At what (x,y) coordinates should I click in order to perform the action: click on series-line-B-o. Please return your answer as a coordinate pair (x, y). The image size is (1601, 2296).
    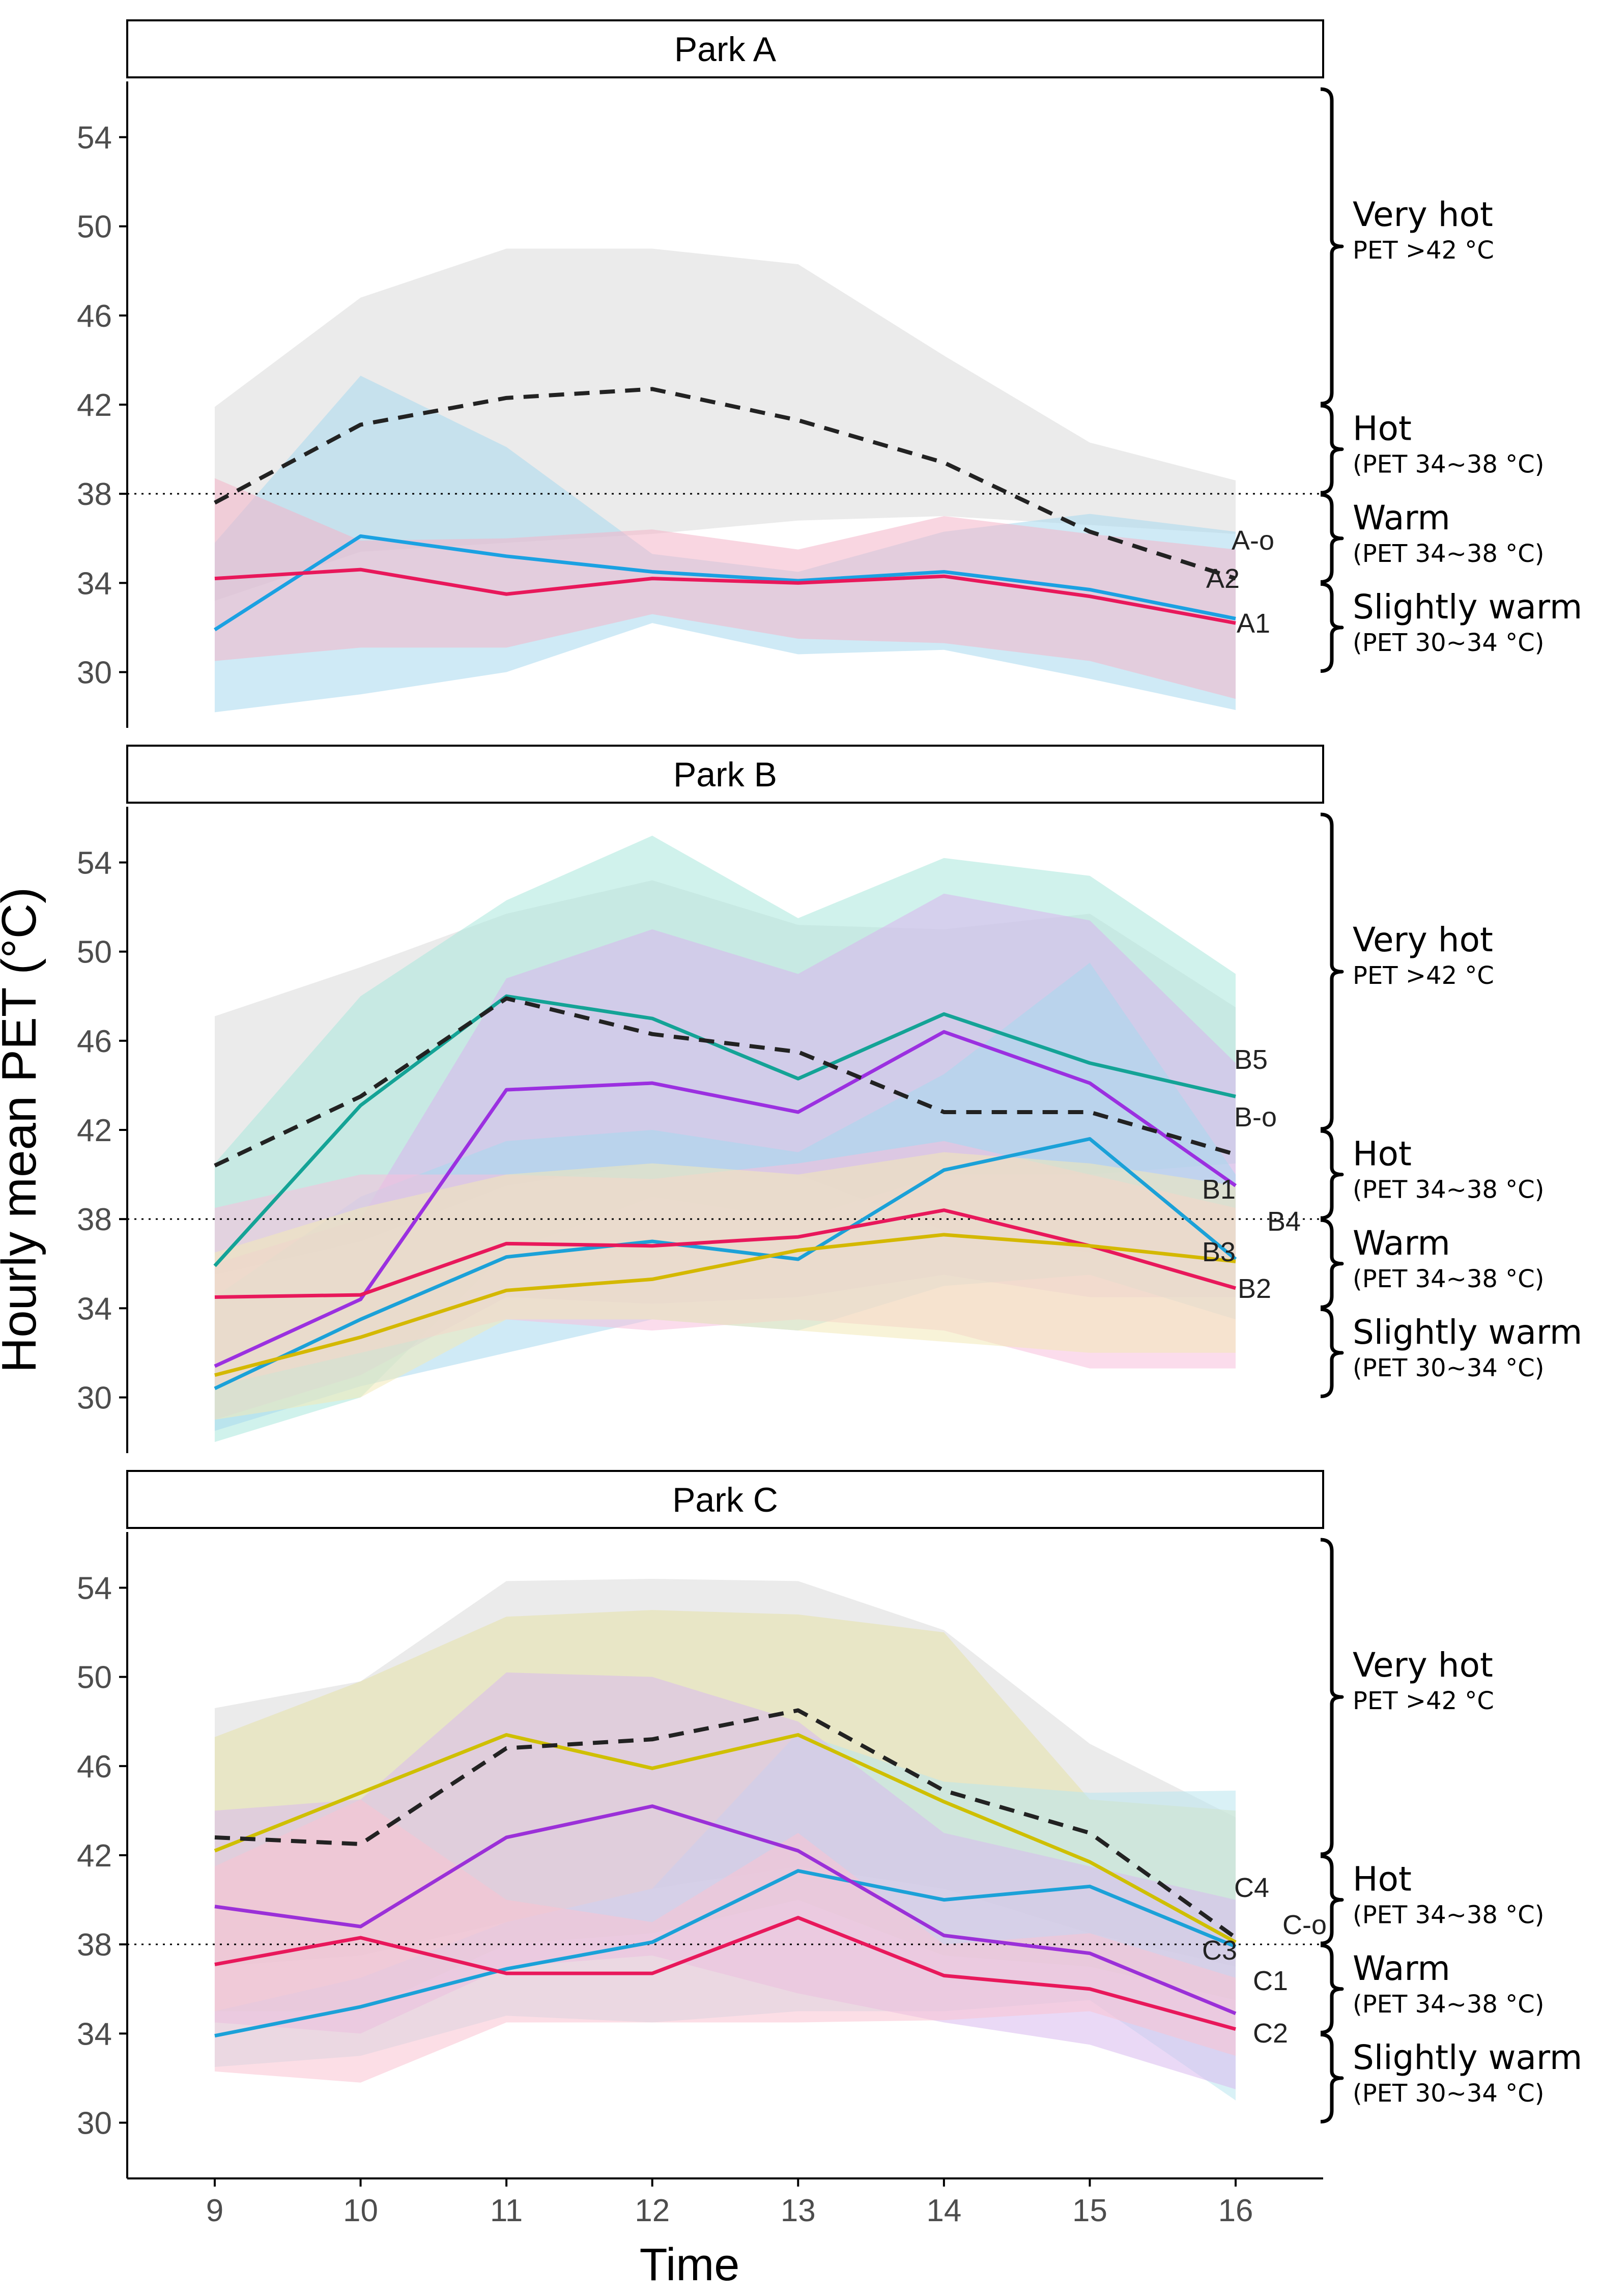
    Looking at the image, I should click on (726, 1082).